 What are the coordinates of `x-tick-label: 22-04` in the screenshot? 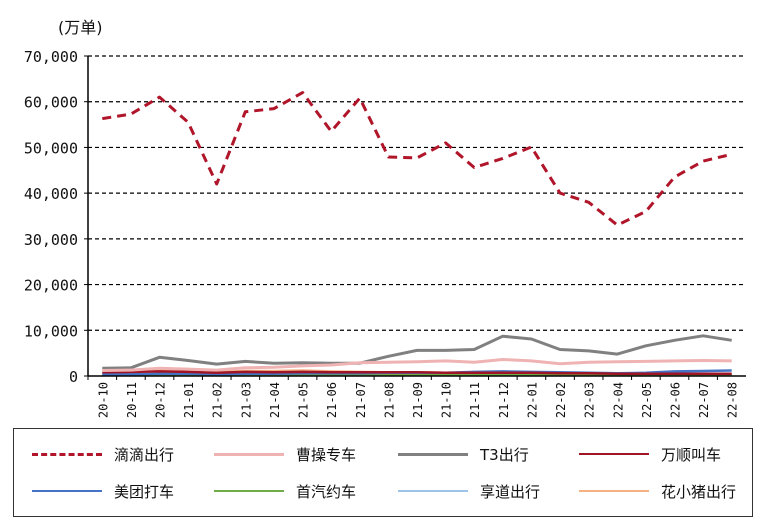 It's located at (618, 400).